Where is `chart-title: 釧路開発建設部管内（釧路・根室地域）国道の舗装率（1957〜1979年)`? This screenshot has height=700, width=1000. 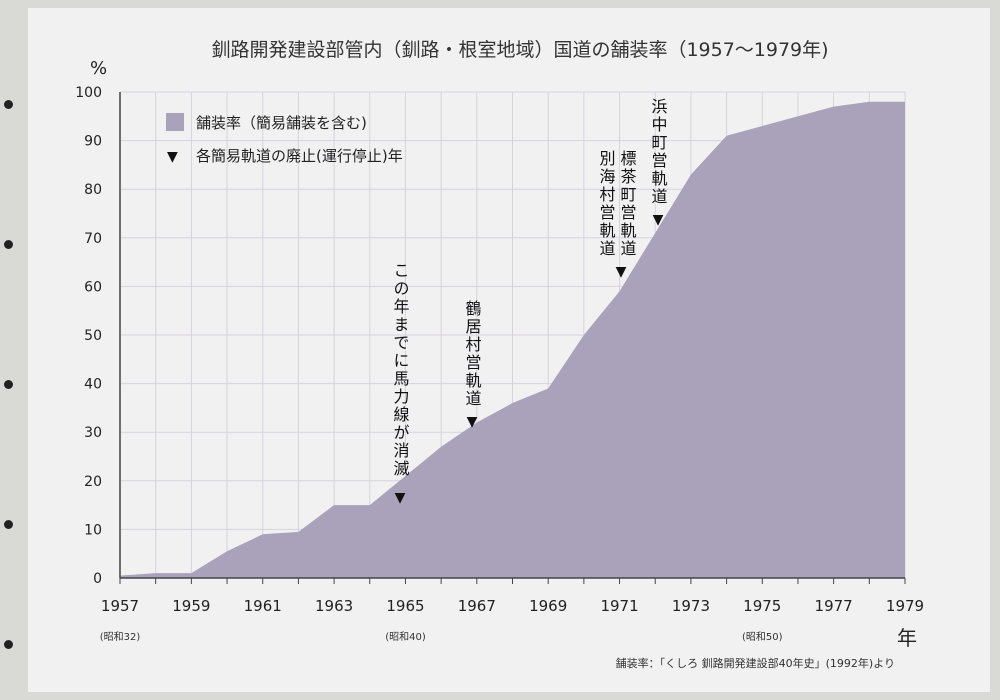 chart-title: 釧路開発建設部管内（釧路・根室地域）国道の舗装率（1957〜1979年) is located at coordinates (519, 50).